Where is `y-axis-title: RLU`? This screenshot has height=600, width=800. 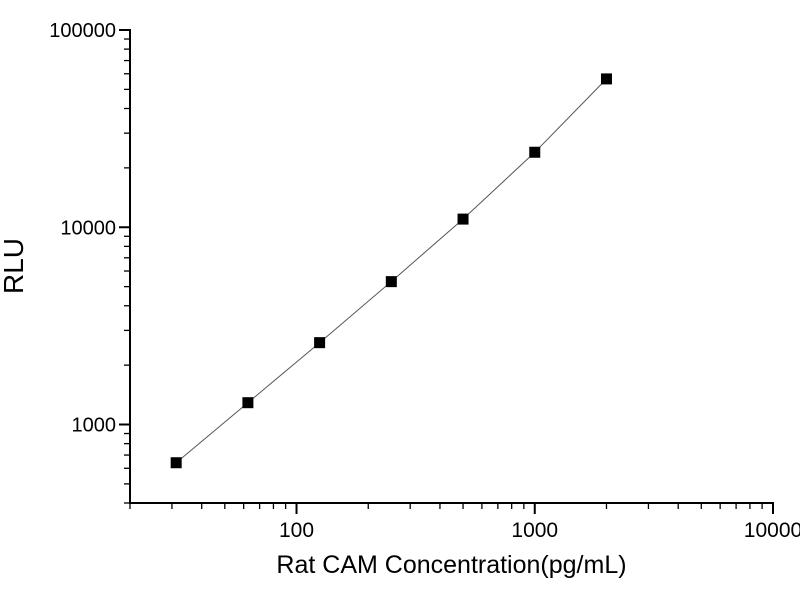
y-axis-title: RLU is located at coordinates (14, 266).